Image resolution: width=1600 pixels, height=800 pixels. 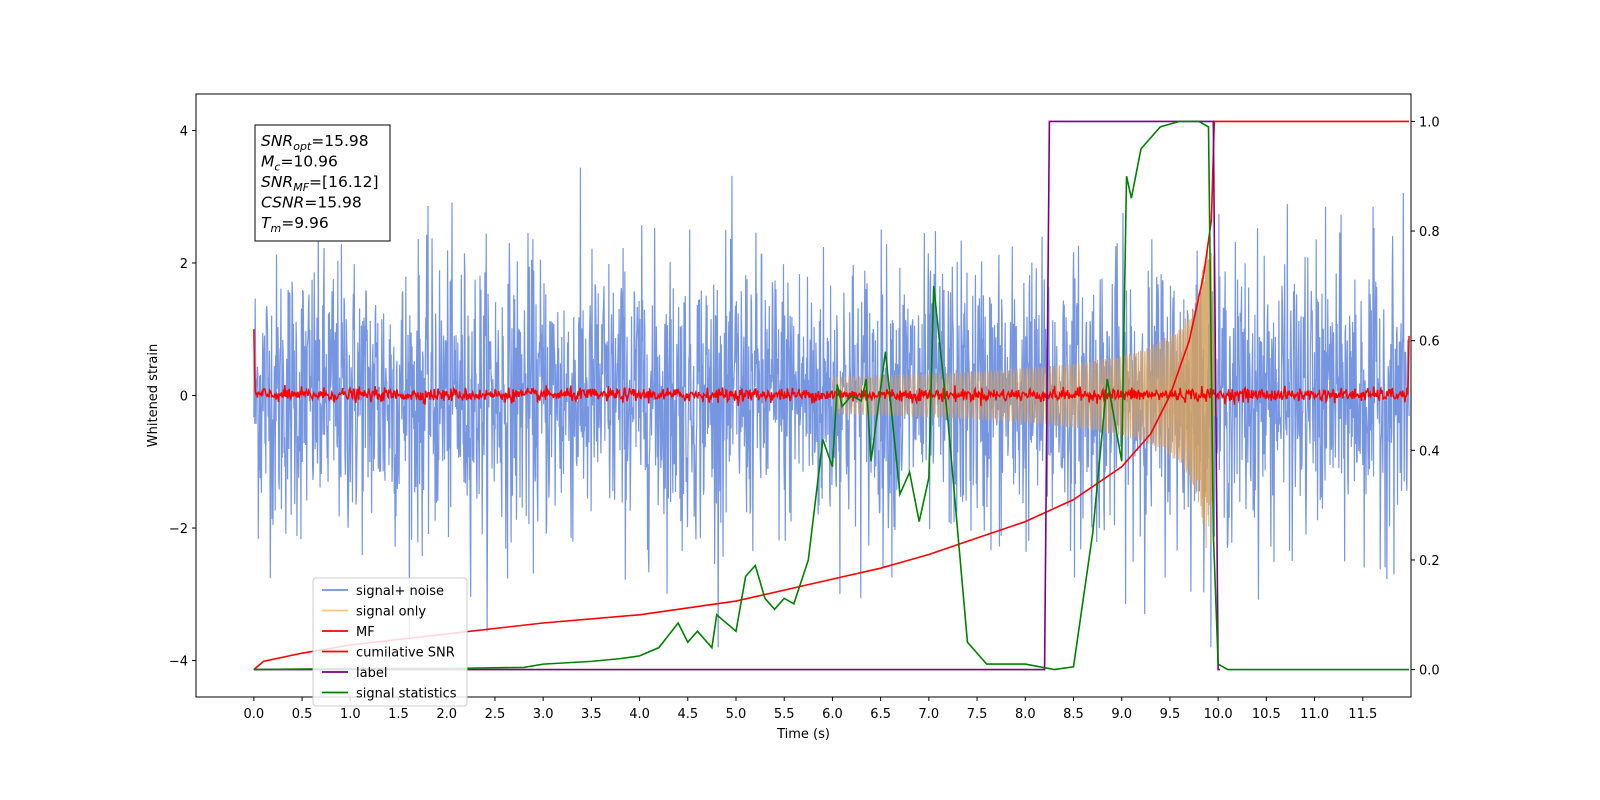 What do you see at coordinates (1429, 342) in the screenshot?
I see `y2-tick-label: 0.6` at bounding box center [1429, 342].